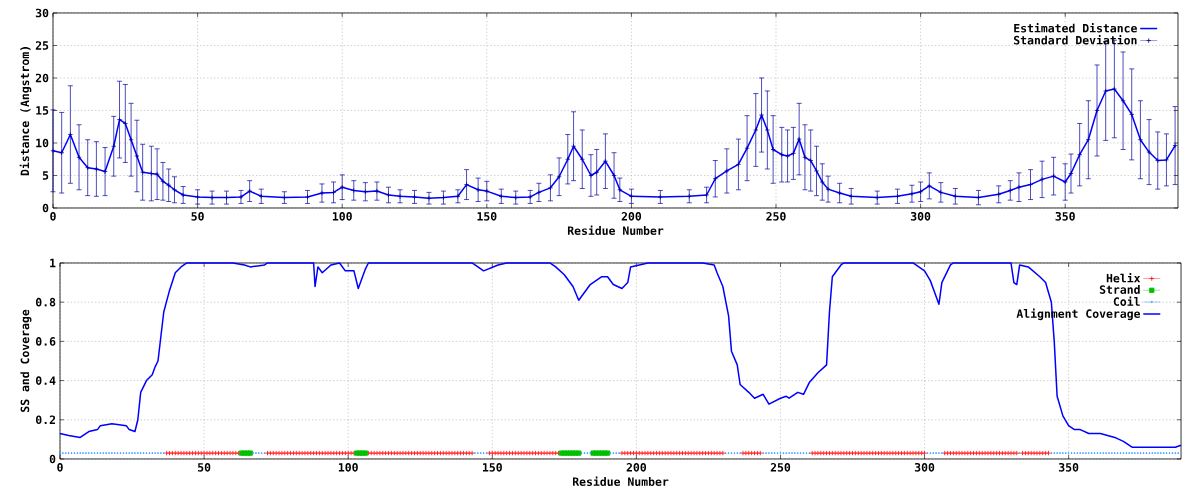 The width and height of the screenshot is (1200, 500). I want to click on y-tick-label: 5, so click(45, 175).